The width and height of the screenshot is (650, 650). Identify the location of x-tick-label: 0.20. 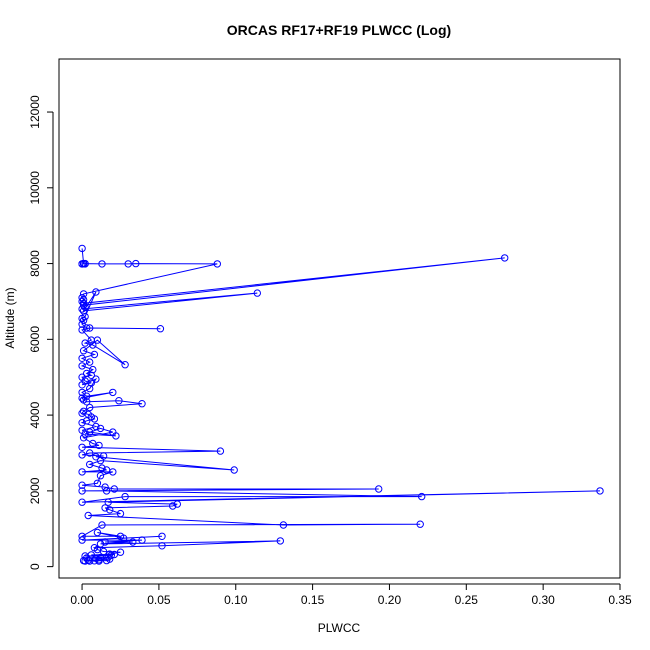
(390, 600).